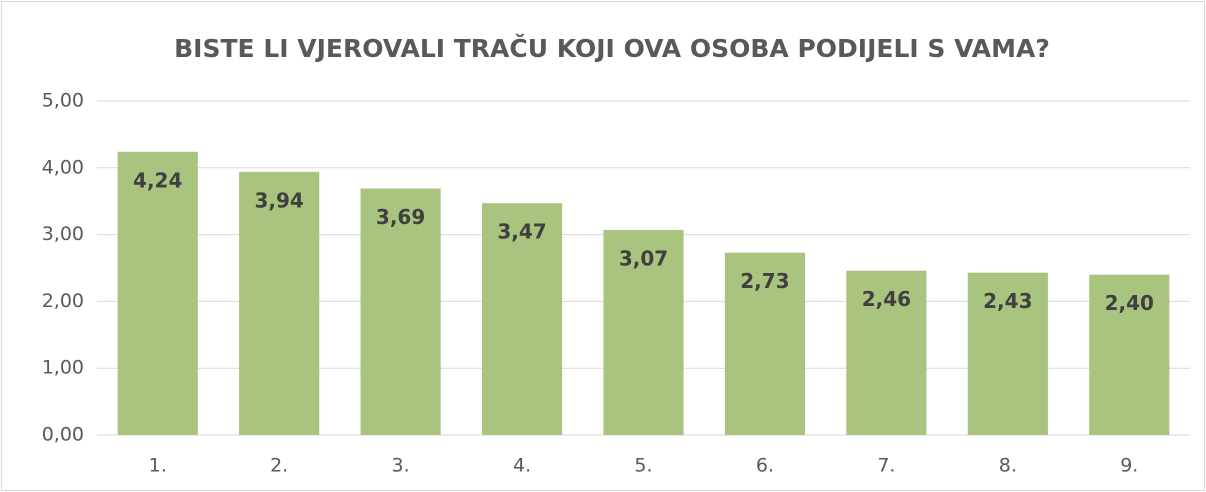 The image size is (1206, 492). What do you see at coordinates (1007, 301) in the screenshot?
I see `data-label: 2,43` at bounding box center [1007, 301].